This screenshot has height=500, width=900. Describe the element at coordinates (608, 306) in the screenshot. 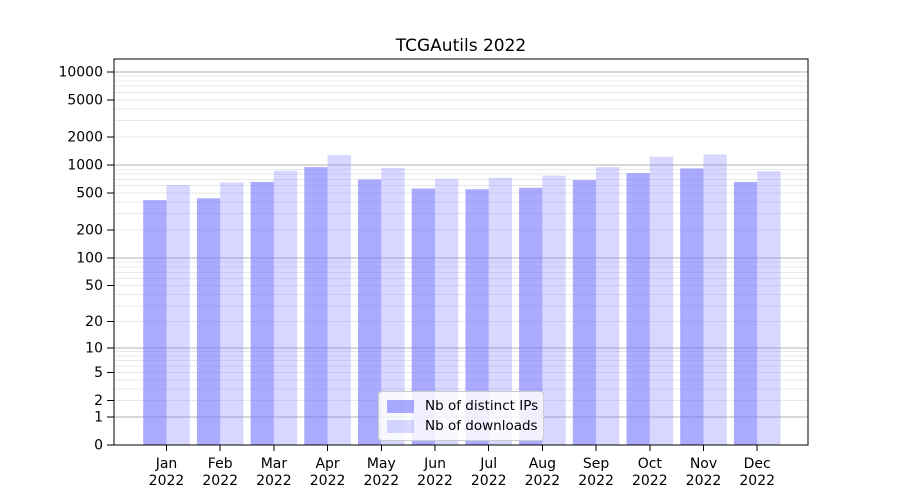

I see `bar-downloads-sep` at that location.